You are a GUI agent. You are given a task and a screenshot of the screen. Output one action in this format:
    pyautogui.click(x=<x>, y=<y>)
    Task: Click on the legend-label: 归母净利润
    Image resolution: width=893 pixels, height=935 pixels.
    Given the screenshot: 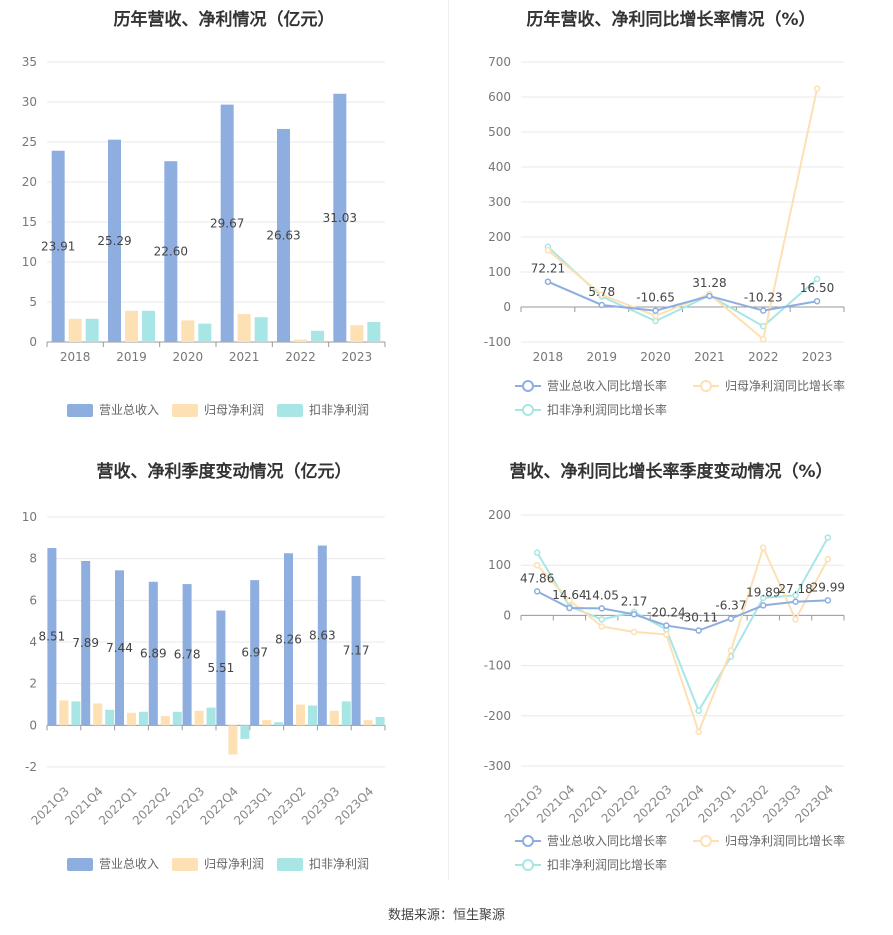 What is the action you would take?
    pyautogui.click(x=234, y=410)
    